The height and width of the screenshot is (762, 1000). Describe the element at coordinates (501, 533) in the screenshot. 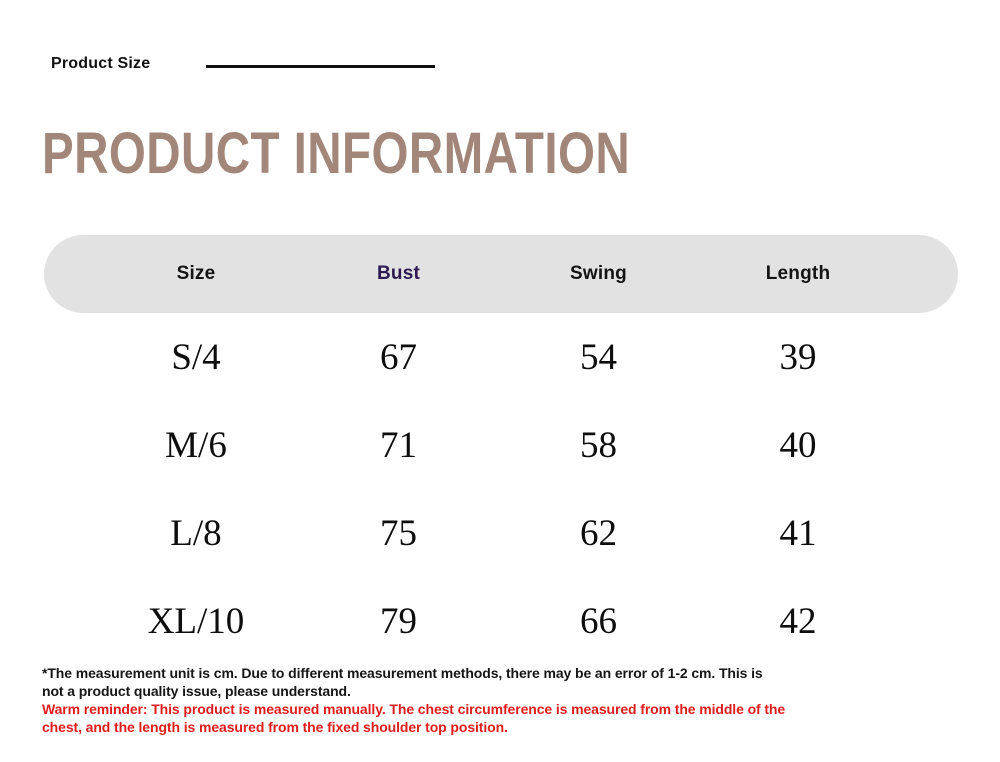

I see `table-row-l: L/8 75 62 41` at that location.